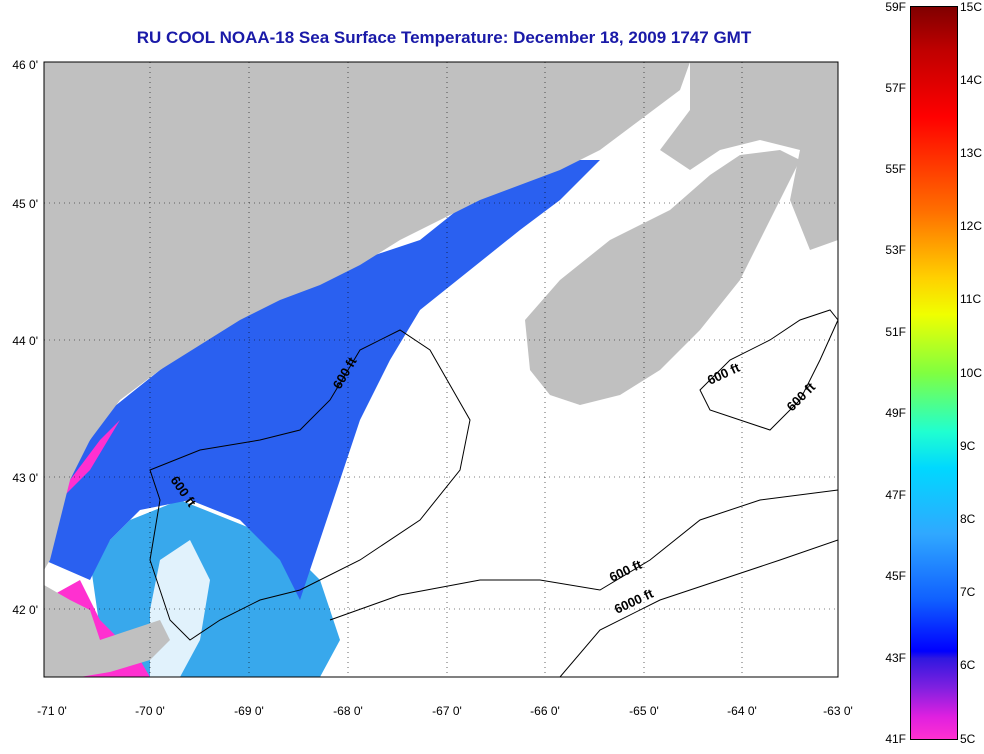 This screenshot has height=754, width=984. I want to click on cbar-c-7: 7C, so click(968, 592).